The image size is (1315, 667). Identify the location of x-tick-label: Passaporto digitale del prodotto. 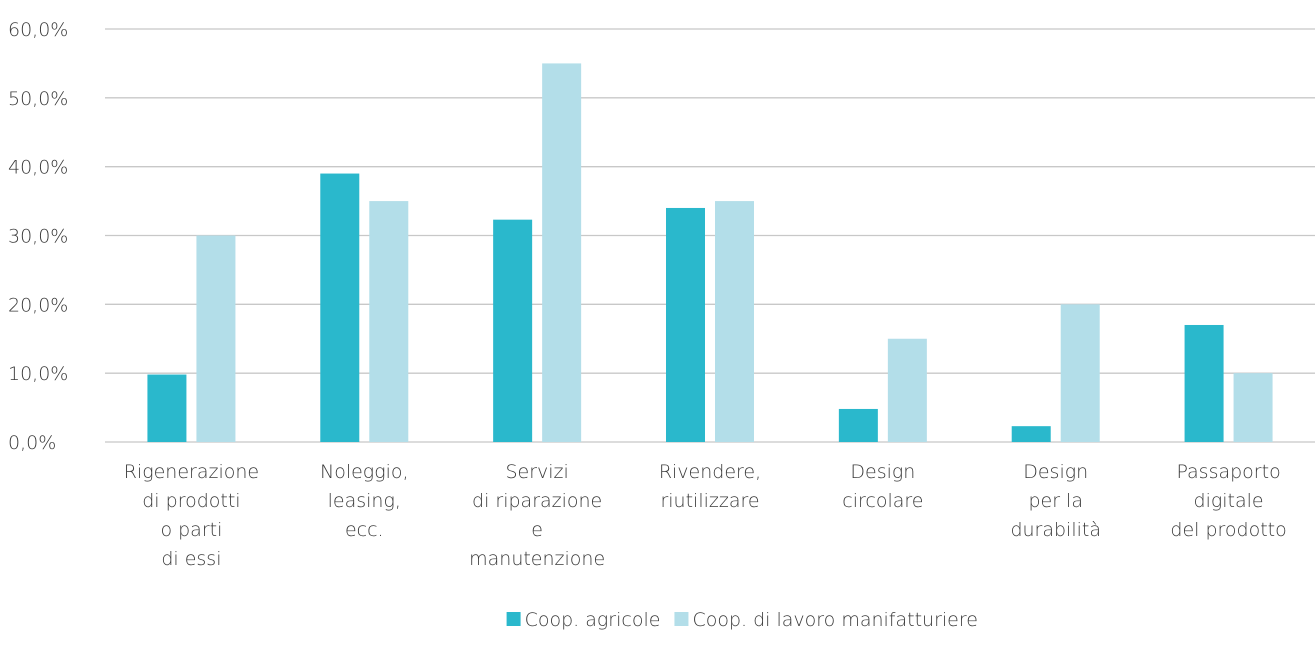
(1228, 501).